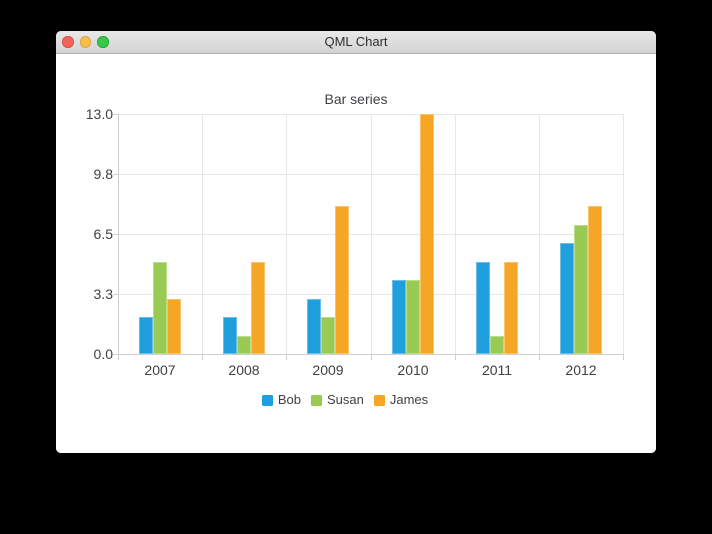 The height and width of the screenshot is (534, 712). Describe the element at coordinates (289, 399) in the screenshot. I see `legend-label: Bob` at that location.